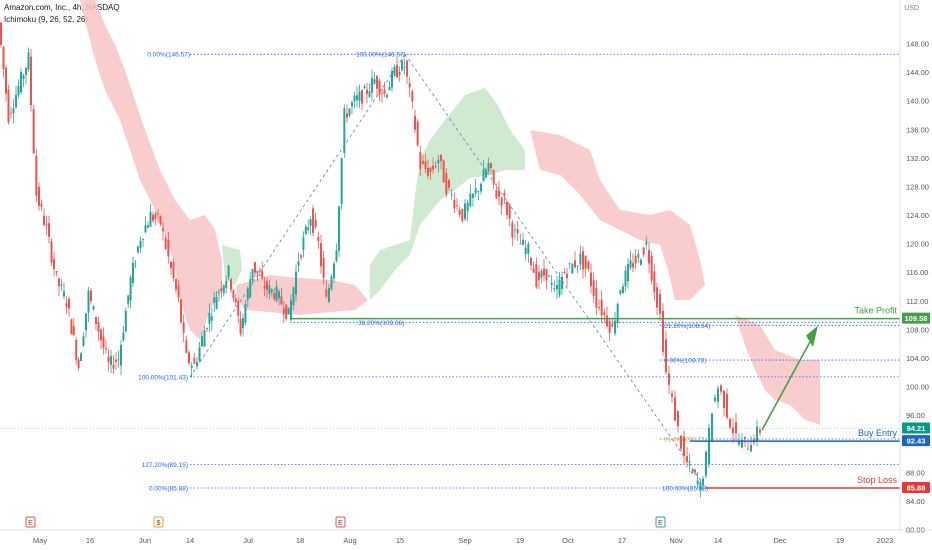 This screenshot has width=932, height=550. Describe the element at coordinates (875, 311) in the screenshot. I see `level-label: Take Profit` at that location.